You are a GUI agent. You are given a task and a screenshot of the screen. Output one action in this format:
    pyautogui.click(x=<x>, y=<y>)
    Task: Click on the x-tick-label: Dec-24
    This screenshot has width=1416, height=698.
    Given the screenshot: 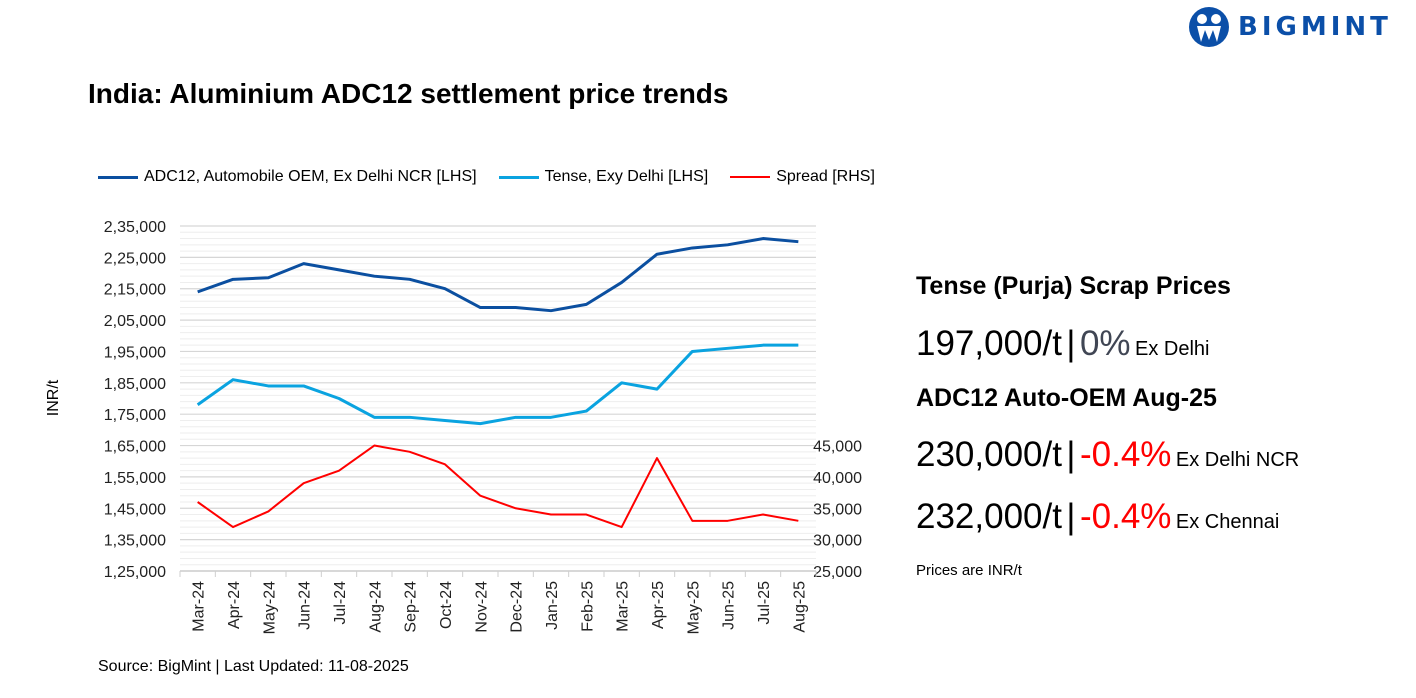 What is the action you would take?
    pyautogui.click(x=517, y=607)
    